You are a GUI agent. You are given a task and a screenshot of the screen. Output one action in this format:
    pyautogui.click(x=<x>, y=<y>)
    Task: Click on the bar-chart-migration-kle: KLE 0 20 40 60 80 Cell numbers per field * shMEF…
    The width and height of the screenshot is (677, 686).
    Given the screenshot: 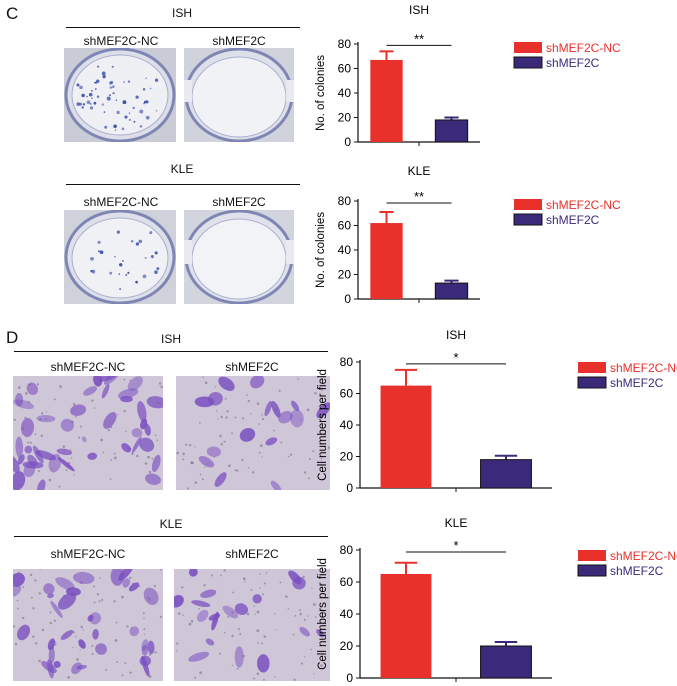 What is the action you would take?
    pyautogui.click(x=497, y=600)
    